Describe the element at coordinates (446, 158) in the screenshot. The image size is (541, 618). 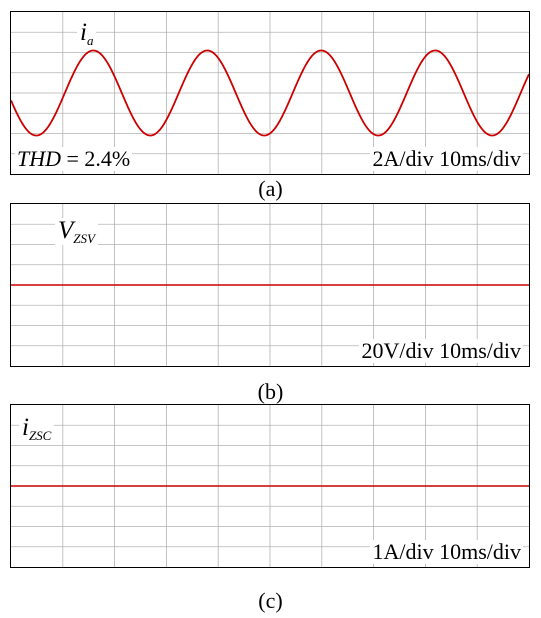
I see `scale-label-a: 2A/div 10ms/div` at that location.